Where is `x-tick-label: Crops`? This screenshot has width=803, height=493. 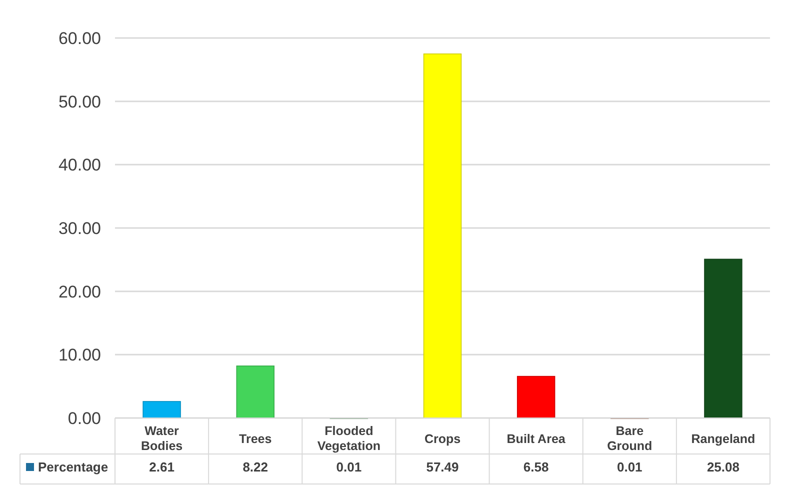 x-tick-label: Crops is located at coordinates (442, 439).